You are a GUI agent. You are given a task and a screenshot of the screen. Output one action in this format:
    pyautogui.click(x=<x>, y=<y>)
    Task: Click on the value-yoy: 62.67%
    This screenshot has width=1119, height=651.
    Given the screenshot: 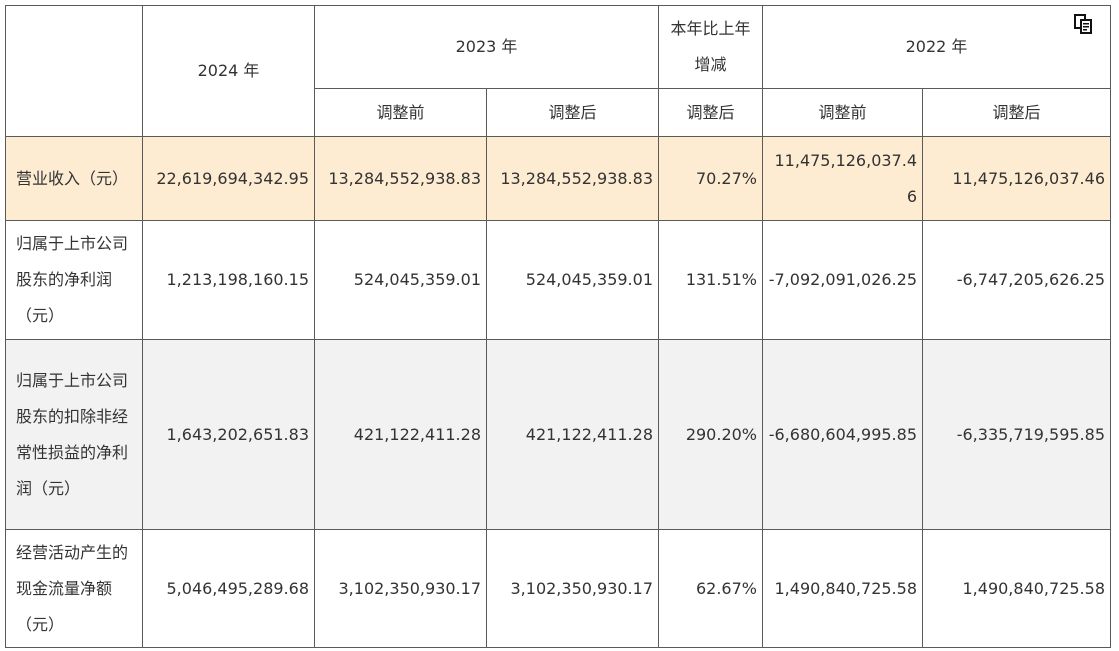 What is the action you would take?
    pyautogui.click(x=710, y=588)
    